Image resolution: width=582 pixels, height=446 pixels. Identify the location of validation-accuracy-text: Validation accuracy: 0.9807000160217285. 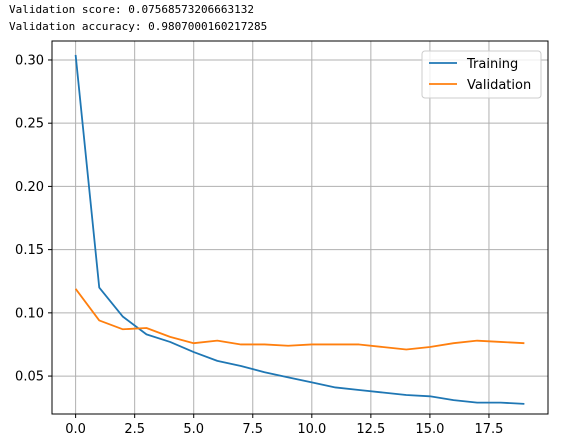
(138, 26).